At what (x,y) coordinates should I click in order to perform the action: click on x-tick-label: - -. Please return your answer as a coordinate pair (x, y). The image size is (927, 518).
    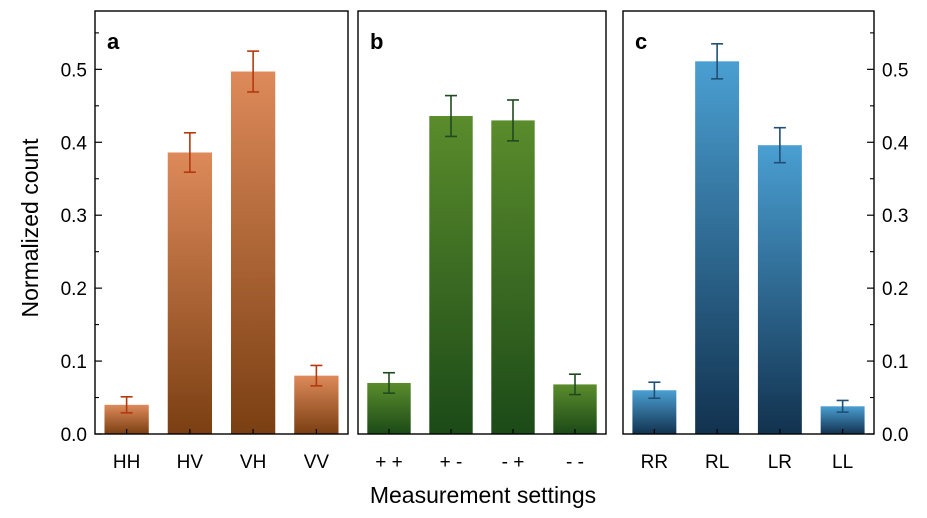
    Looking at the image, I should click on (575, 462).